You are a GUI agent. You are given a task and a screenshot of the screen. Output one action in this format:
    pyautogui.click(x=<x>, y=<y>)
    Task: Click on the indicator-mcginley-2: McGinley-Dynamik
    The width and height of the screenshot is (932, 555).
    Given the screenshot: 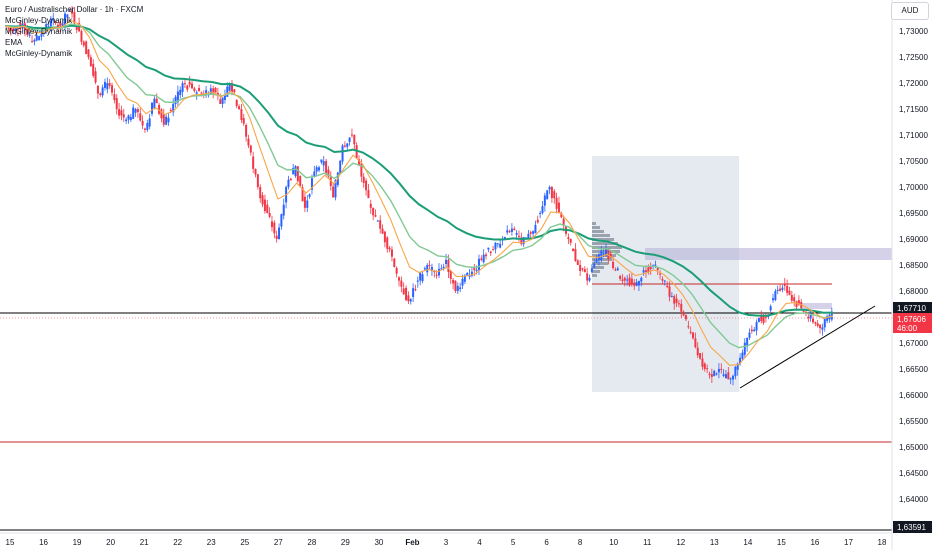 What is the action you would take?
    pyautogui.click(x=39, y=31)
    